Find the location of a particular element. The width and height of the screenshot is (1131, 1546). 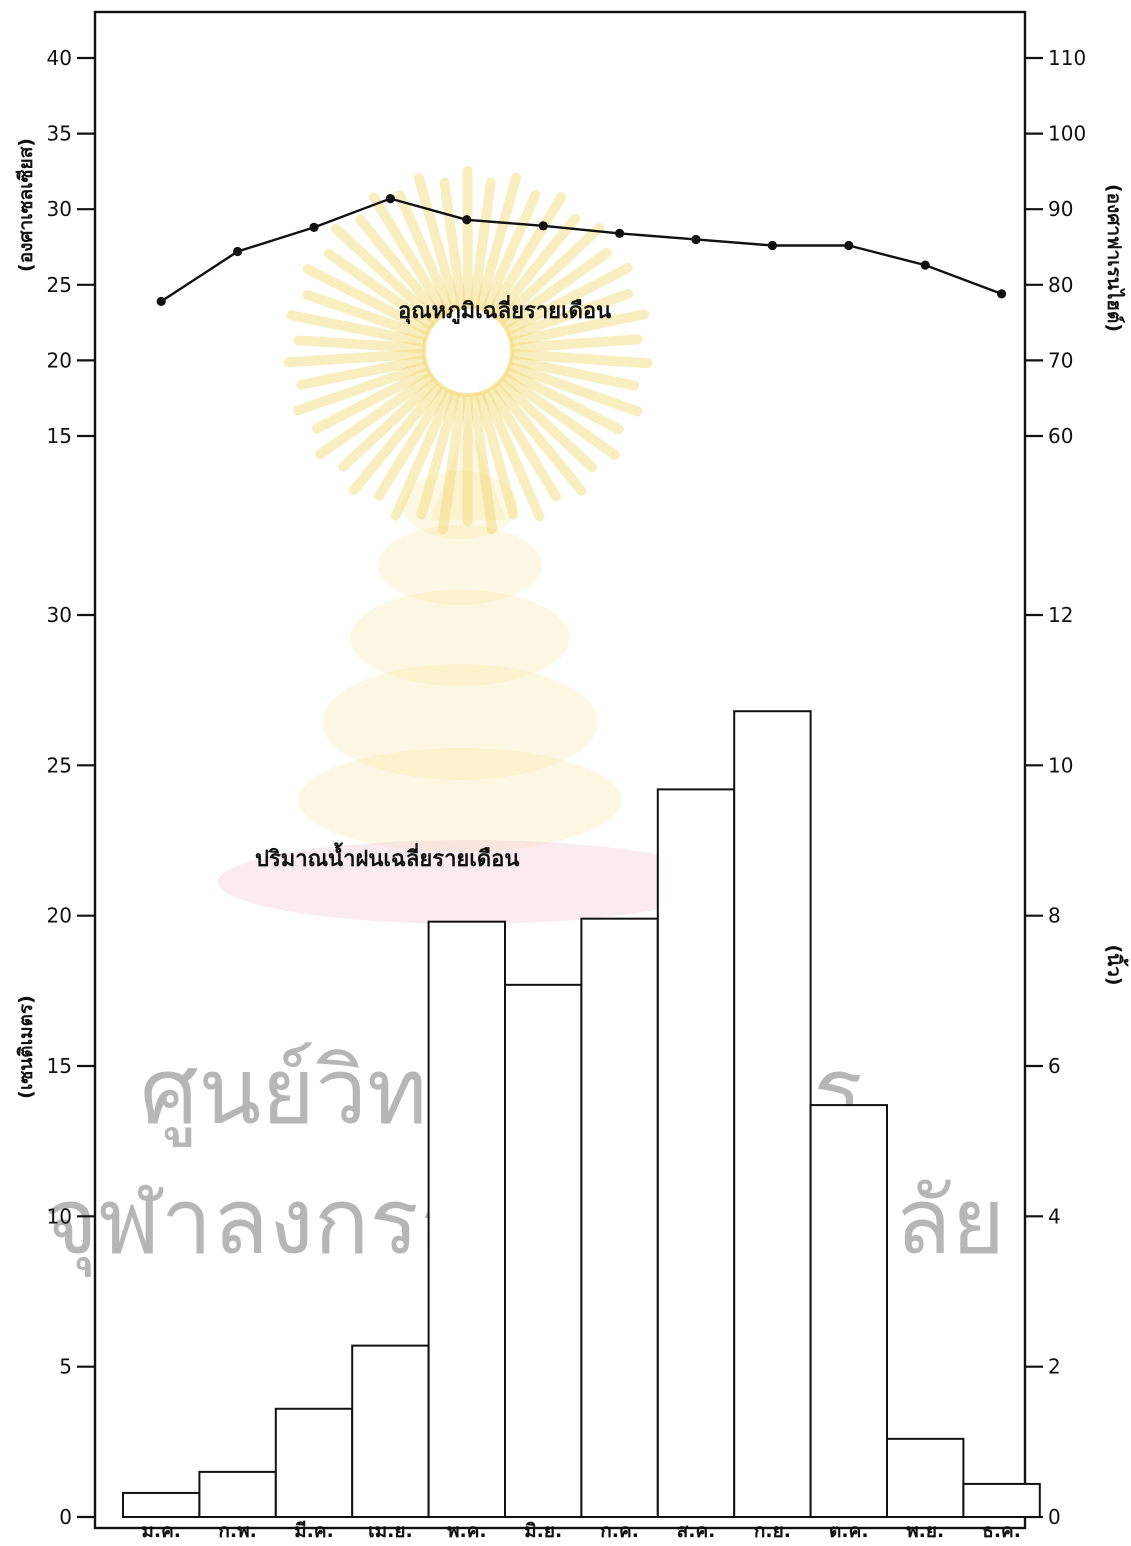

month-label: ส.ค. is located at coordinates (696, 1531).